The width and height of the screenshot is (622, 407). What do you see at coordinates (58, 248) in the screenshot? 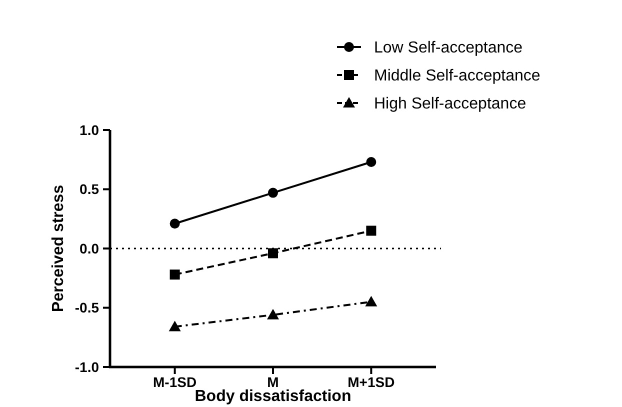
I see `y-axis-title: Perceived stress` at bounding box center [58, 248].